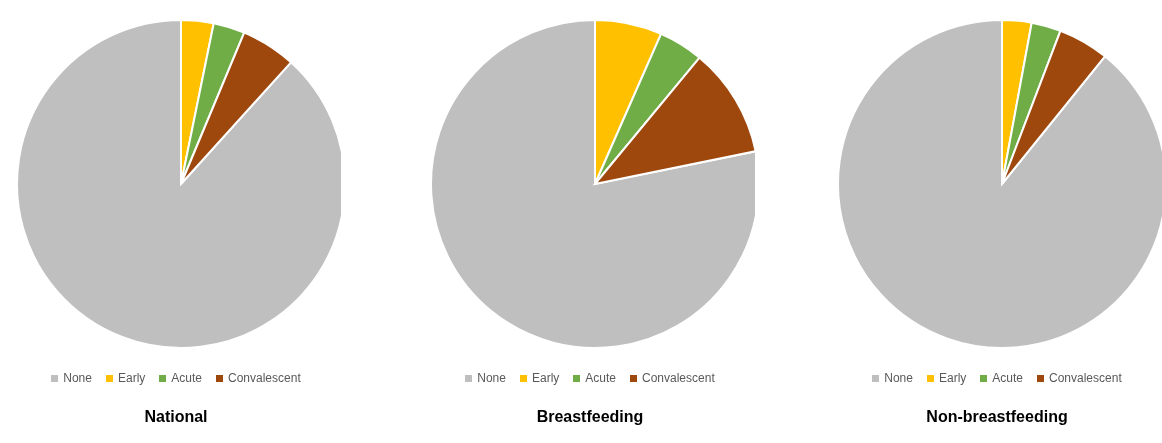 Image resolution: width=1162 pixels, height=443 pixels. I want to click on text: Non-breastfeeding, so click(997, 417).